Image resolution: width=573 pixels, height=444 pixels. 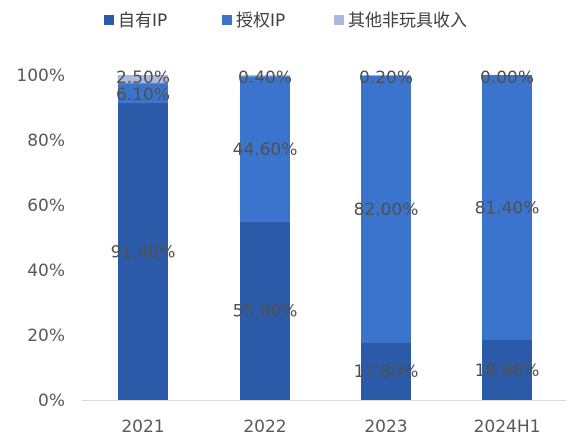 I want to click on data-label: 82.00%, so click(x=386, y=210).